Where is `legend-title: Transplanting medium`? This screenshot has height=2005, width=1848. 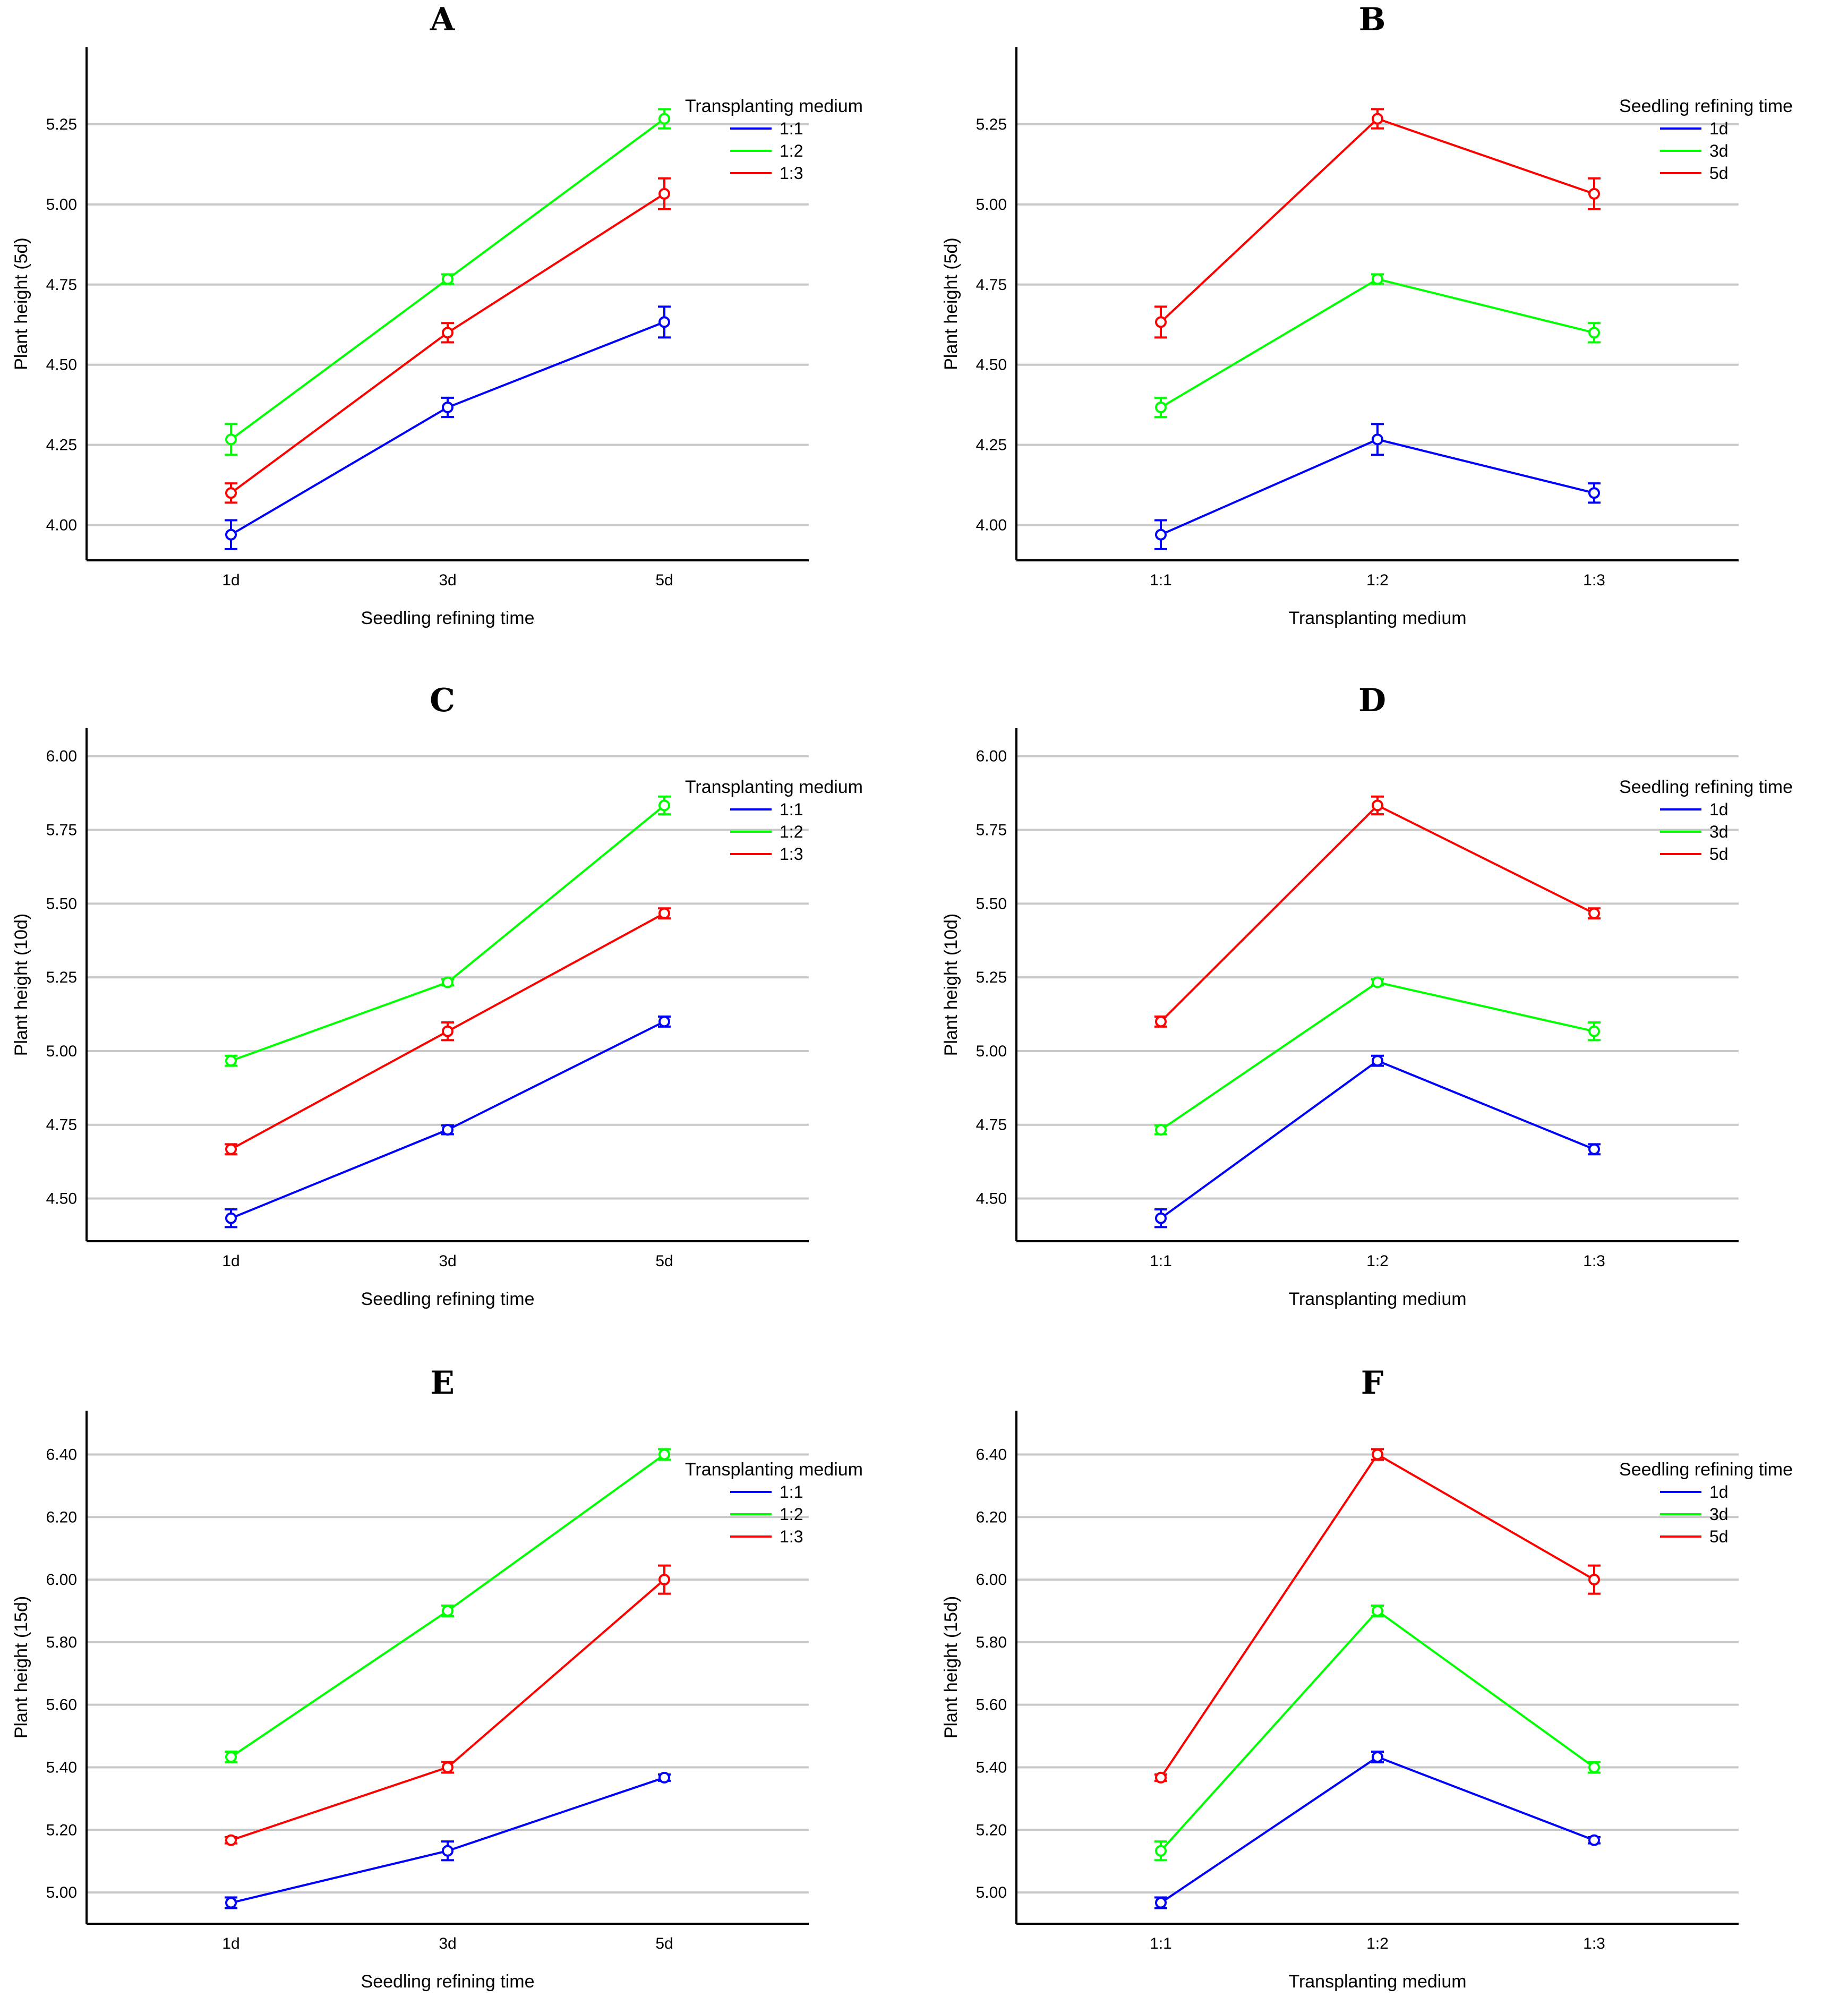 legend-title: Transplanting medium is located at coordinates (774, 787).